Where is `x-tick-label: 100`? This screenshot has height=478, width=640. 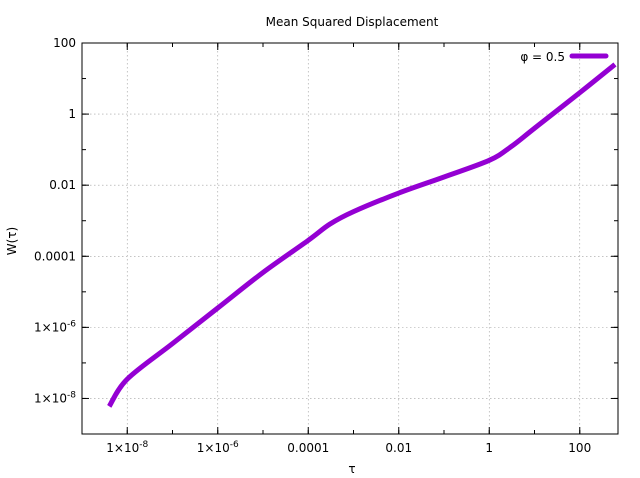 x-tick-label: 100 is located at coordinates (579, 448).